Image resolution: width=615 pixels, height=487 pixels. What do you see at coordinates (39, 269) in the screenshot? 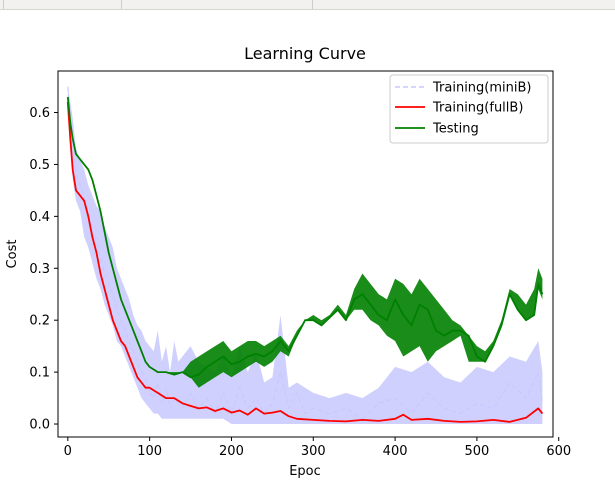
I see `y-tick-label: 0.3` at bounding box center [39, 269].